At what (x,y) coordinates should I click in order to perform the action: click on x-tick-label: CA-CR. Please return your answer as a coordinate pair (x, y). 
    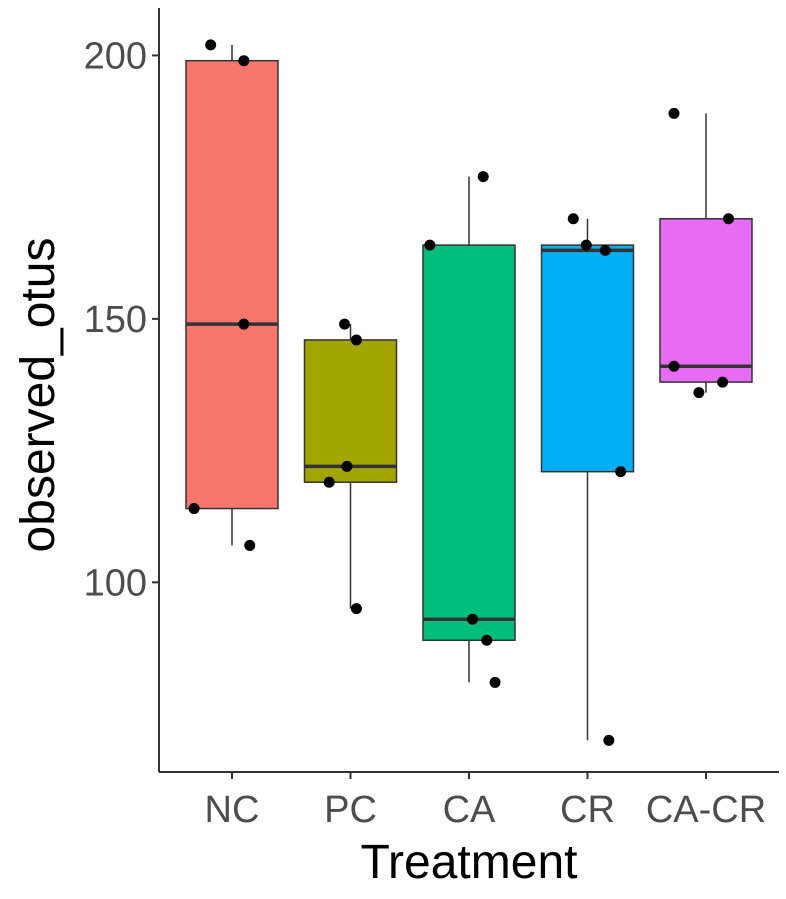
    Looking at the image, I should click on (706, 810).